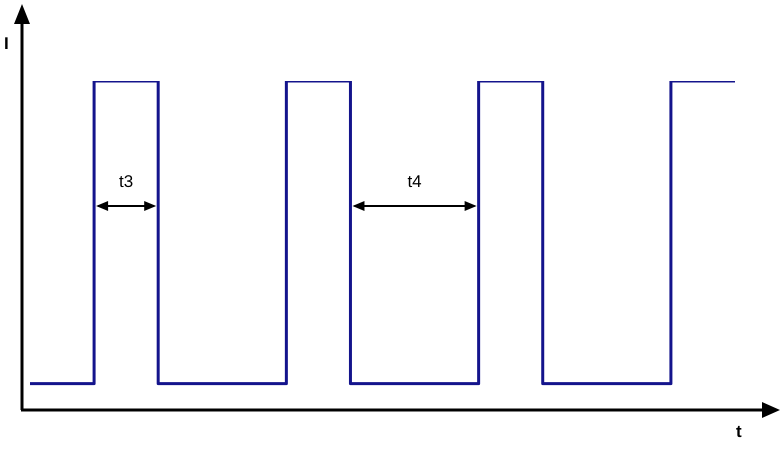  Describe the element at coordinates (414, 182) in the screenshot. I see `annotation: t4` at that location.